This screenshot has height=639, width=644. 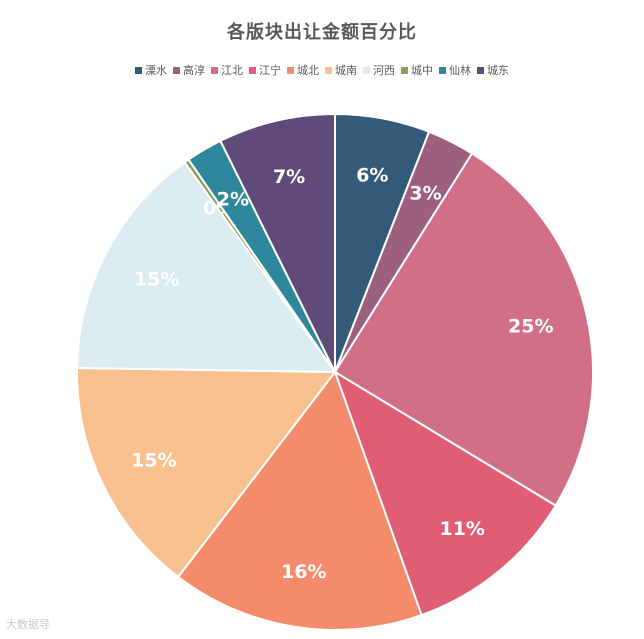 What do you see at coordinates (289, 177) in the screenshot?
I see `slice-label: 7%` at bounding box center [289, 177].